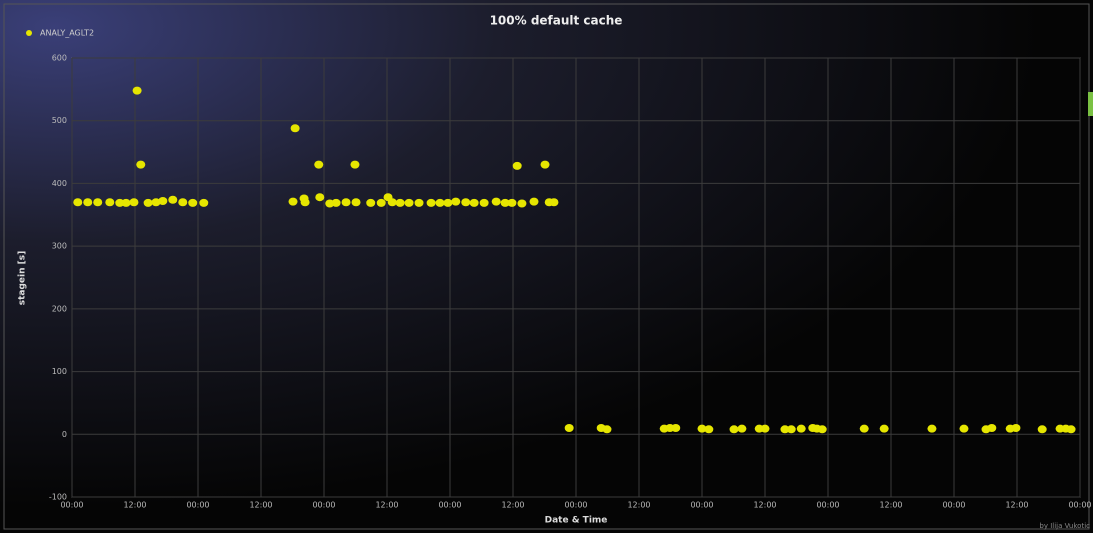 The width and height of the screenshot is (1093, 533). I want to click on chart-title: 100% default cache, so click(556, 21).